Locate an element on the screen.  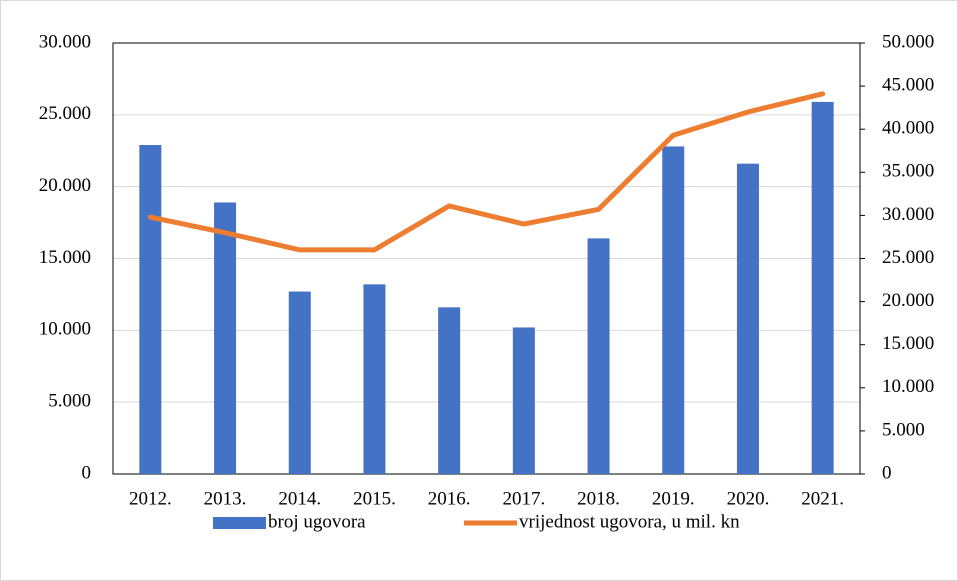
y-tick-label: 5.000 is located at coordinates (69, 401).